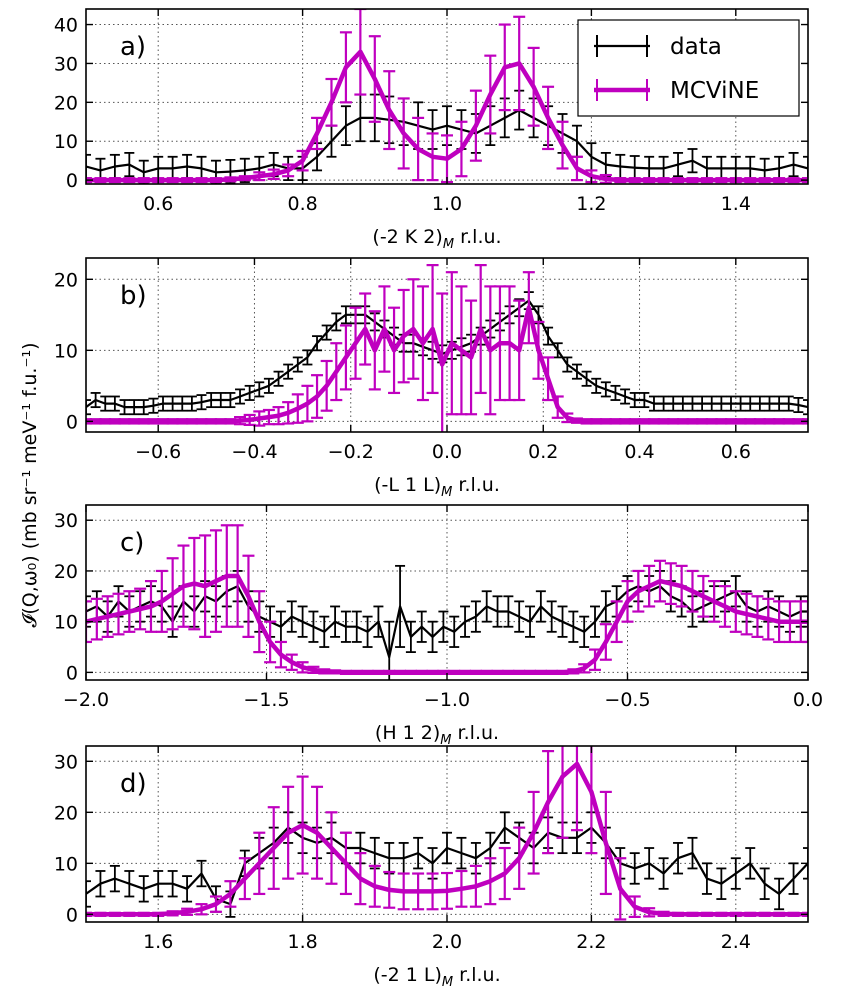 This screenshot has width=851, height=993. Describe the element at coordinates (447, 700) in the screenshot. I see `x-tick-label: −1.0` at that location.